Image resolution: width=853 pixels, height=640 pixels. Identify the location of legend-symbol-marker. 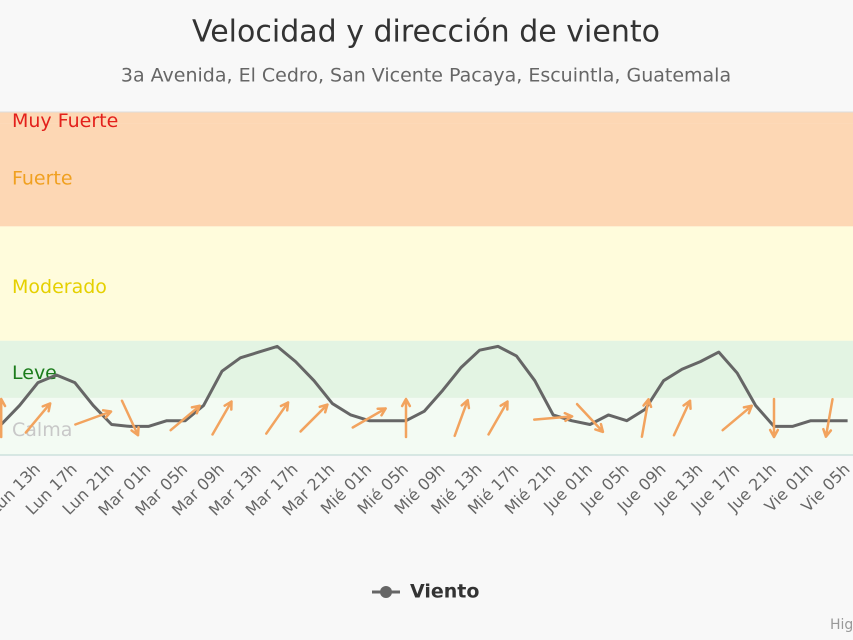
(386, 592).